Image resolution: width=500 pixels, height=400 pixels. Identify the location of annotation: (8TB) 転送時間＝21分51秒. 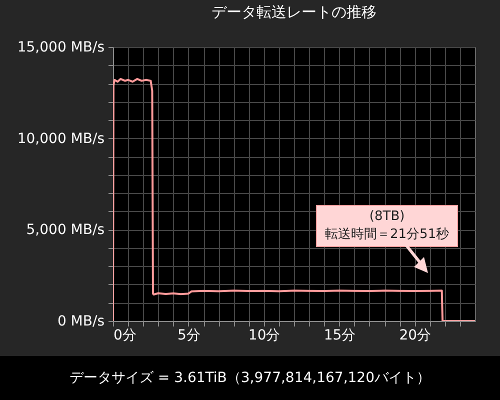
(387, 226).